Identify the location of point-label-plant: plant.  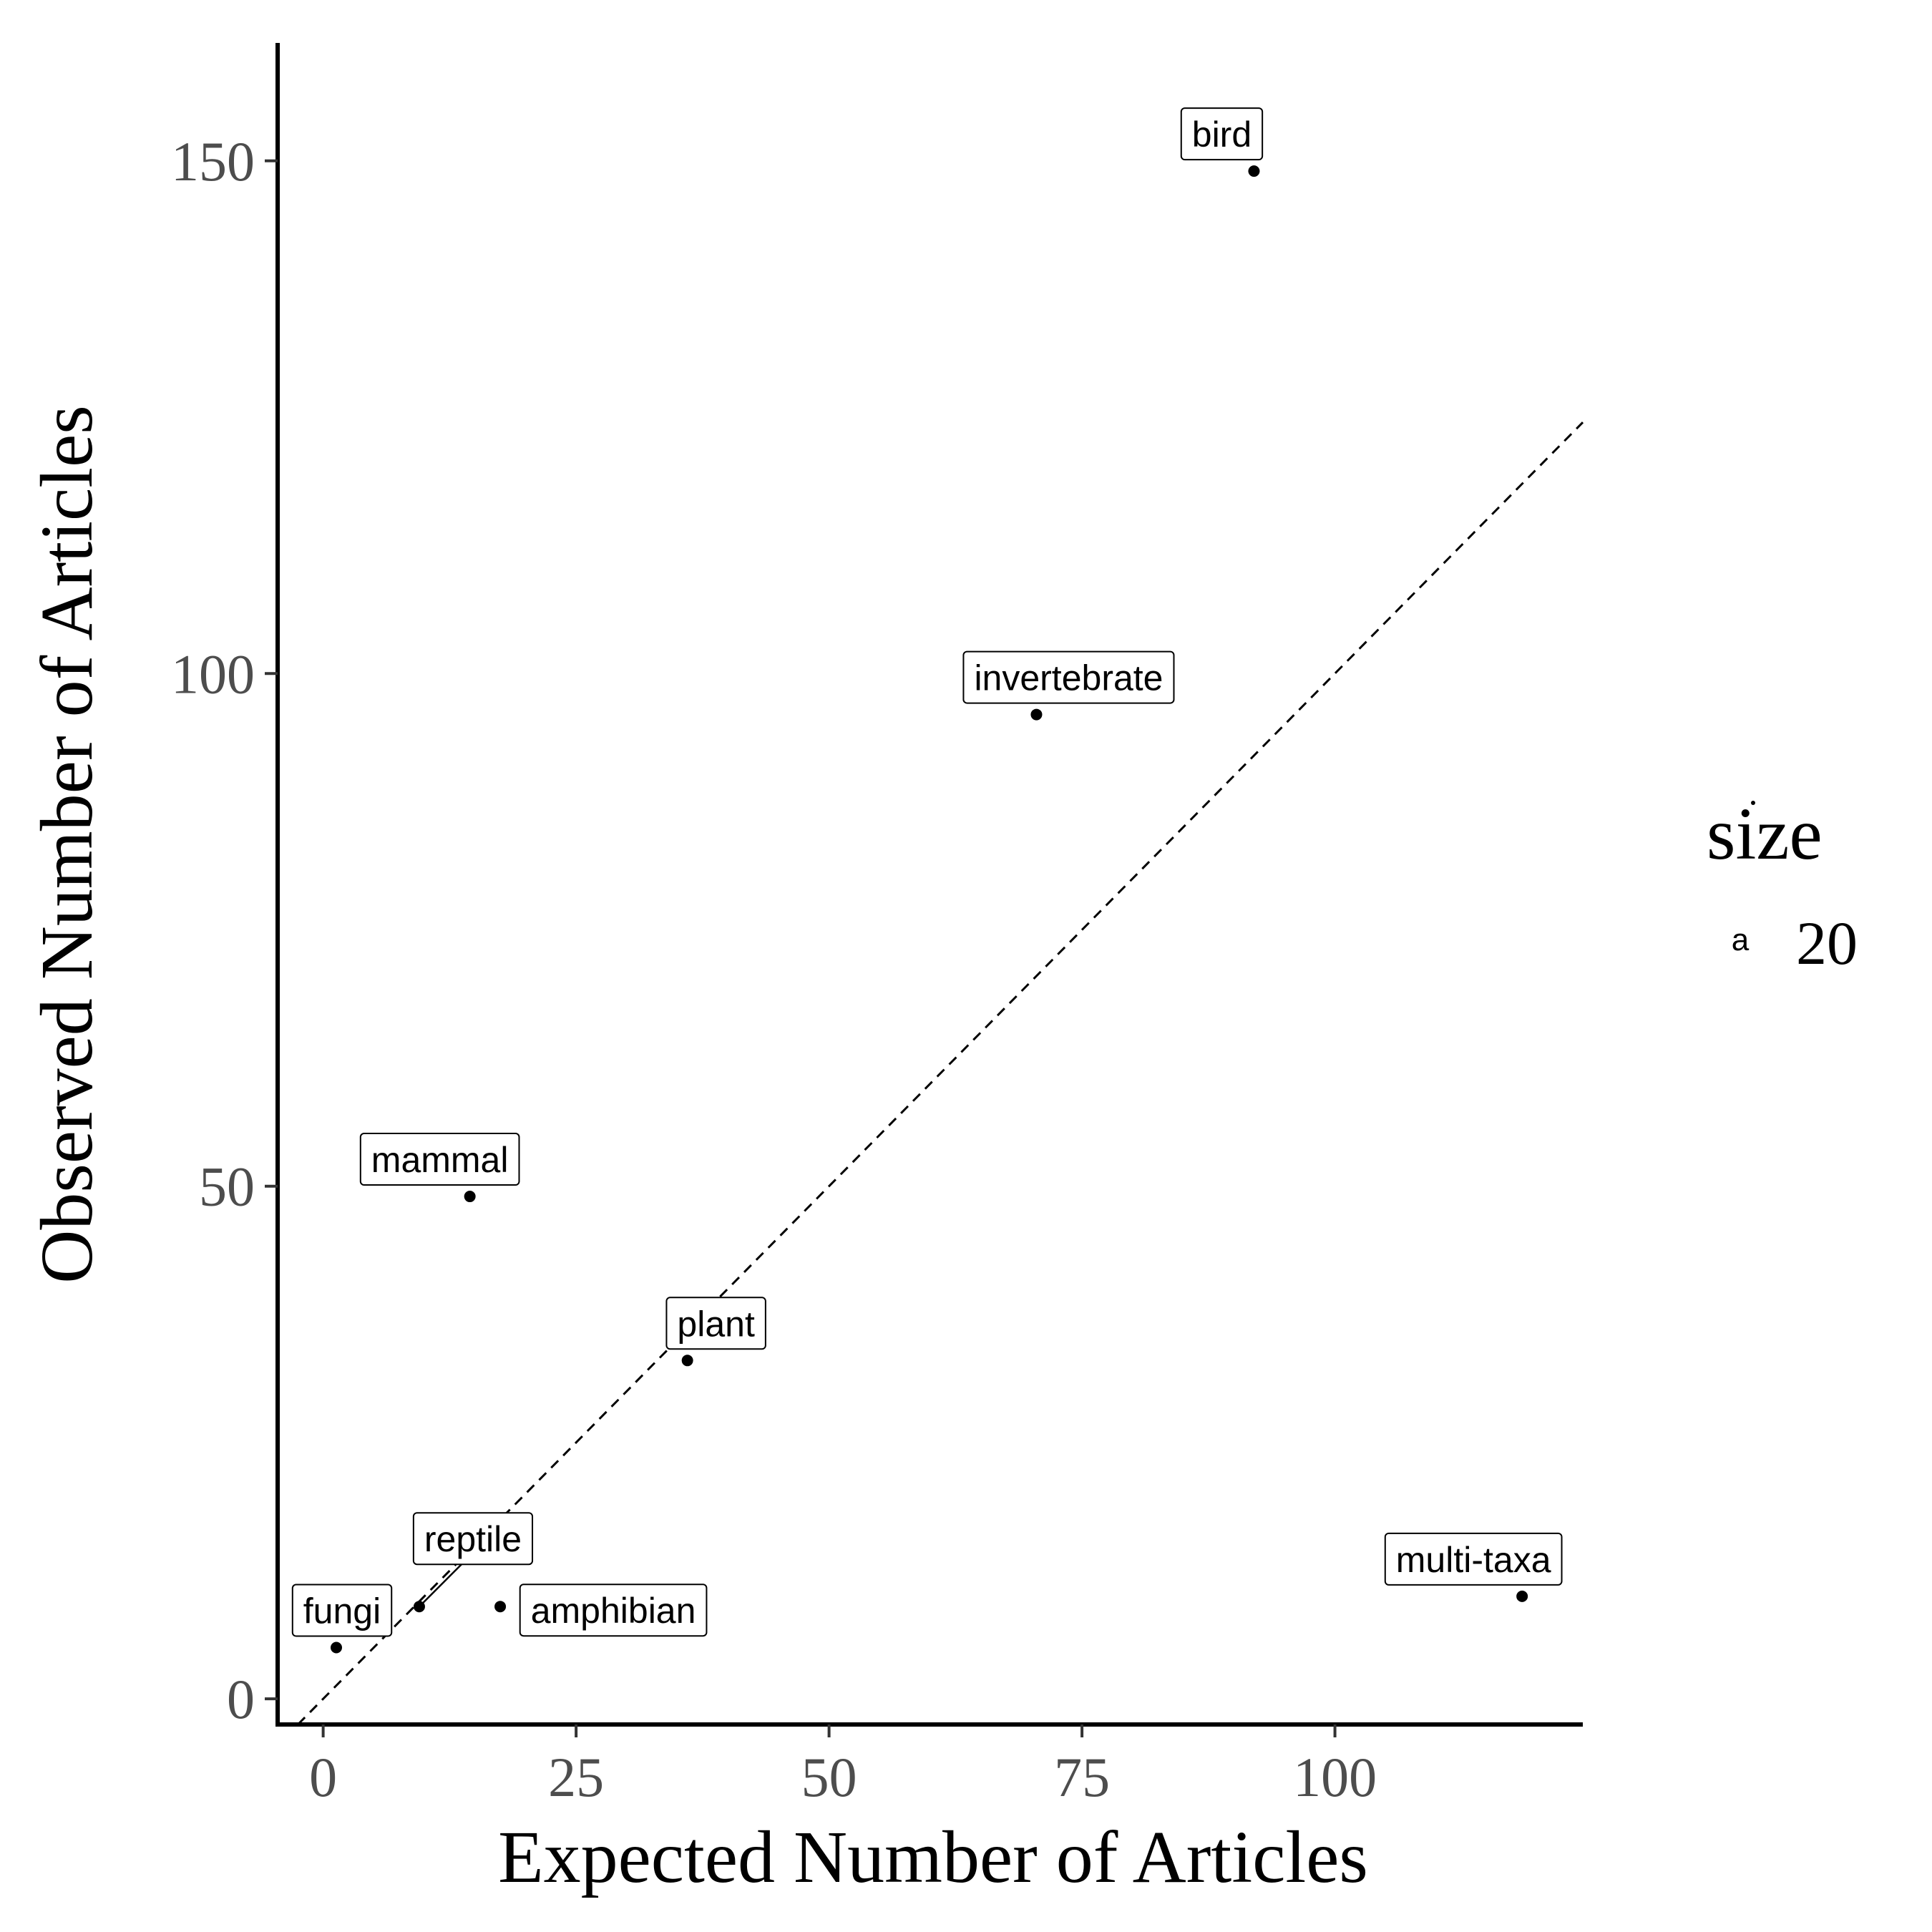
(715, 1323).